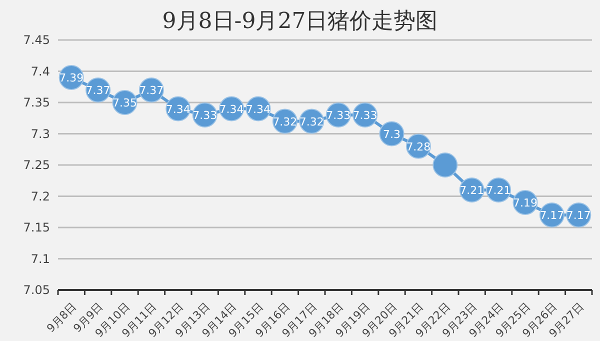 The width and height of the screenshot is (600, 341). What do you see at coordinates (445, 165) in the screenshot?
I see `point` at bounding box center [445, 165].